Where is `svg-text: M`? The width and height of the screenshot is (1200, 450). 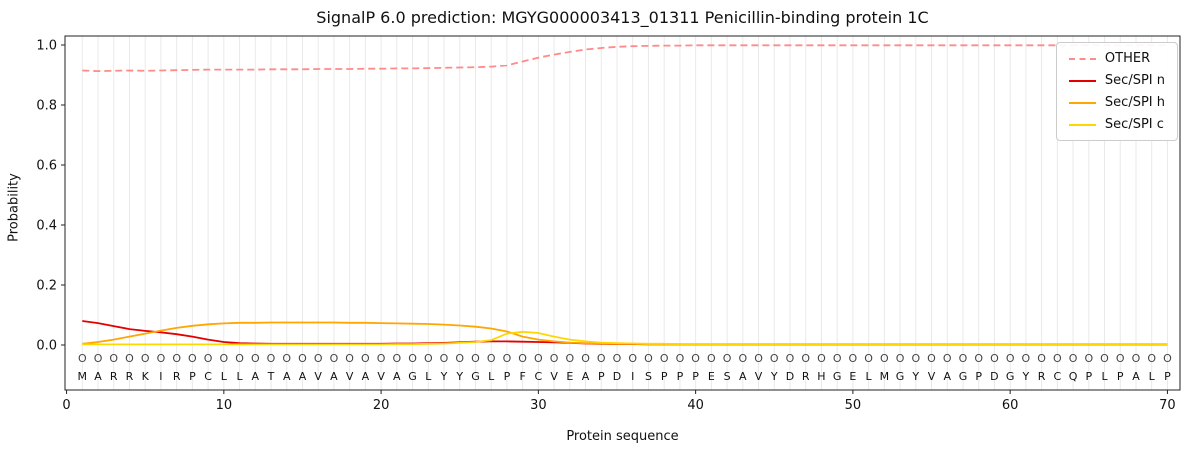 svg-text: M is located at coordinates (885, 376).